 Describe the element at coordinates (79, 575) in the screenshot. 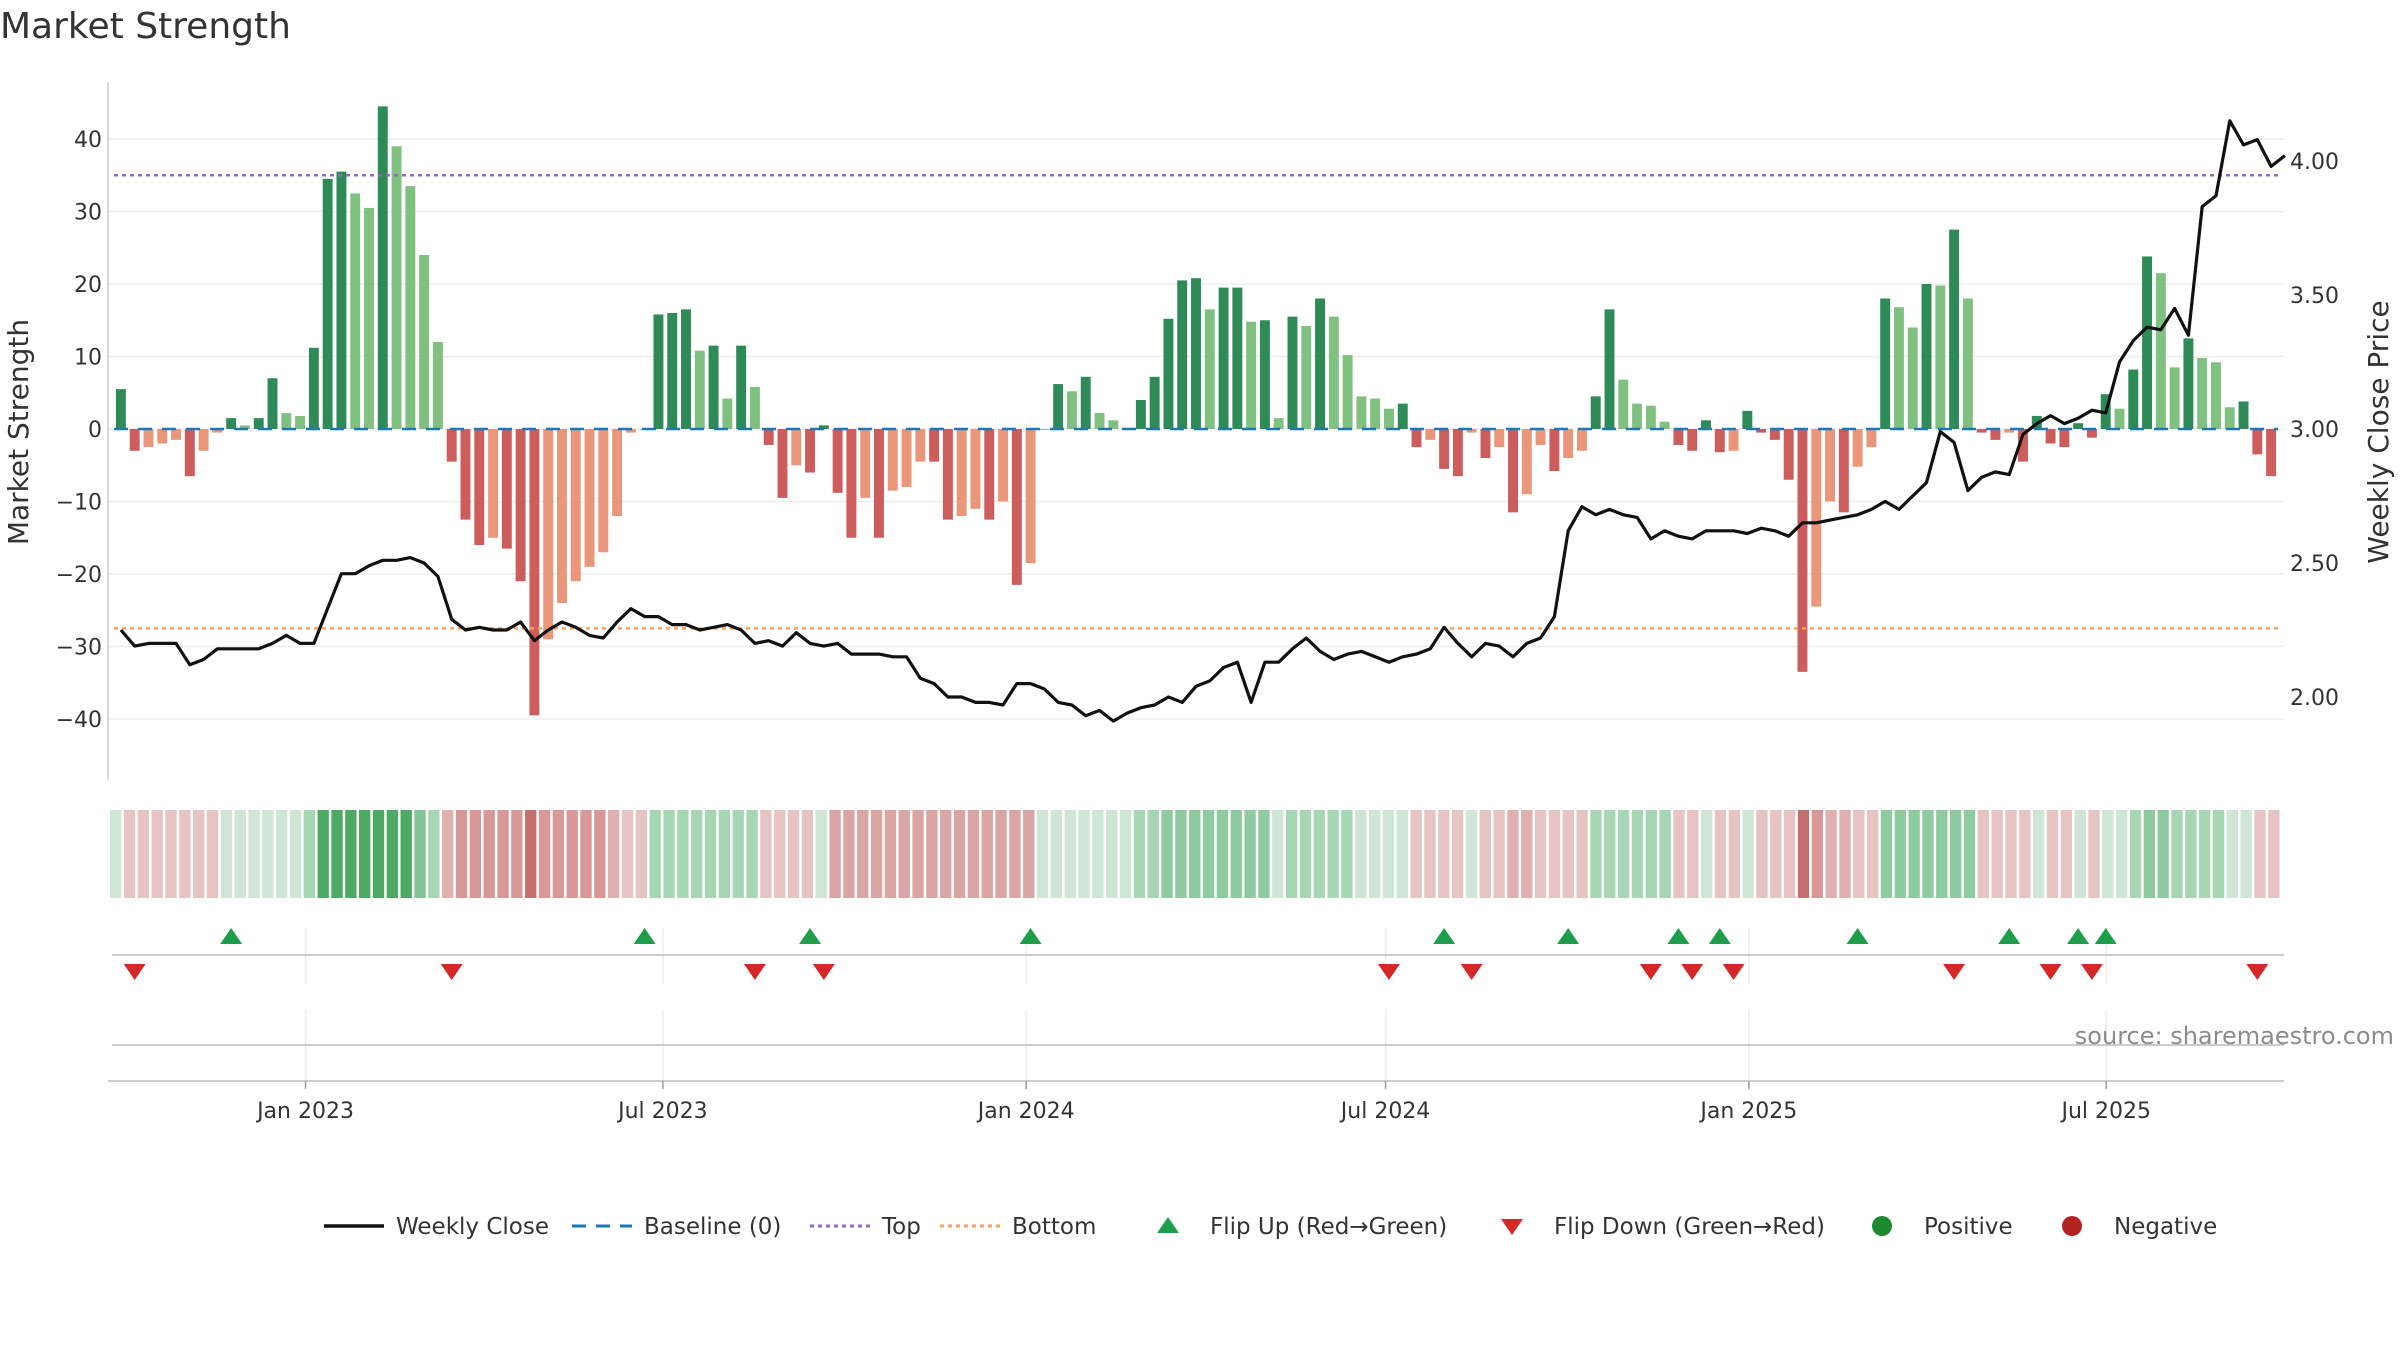

I see `y-tick-label: −20` at that location.